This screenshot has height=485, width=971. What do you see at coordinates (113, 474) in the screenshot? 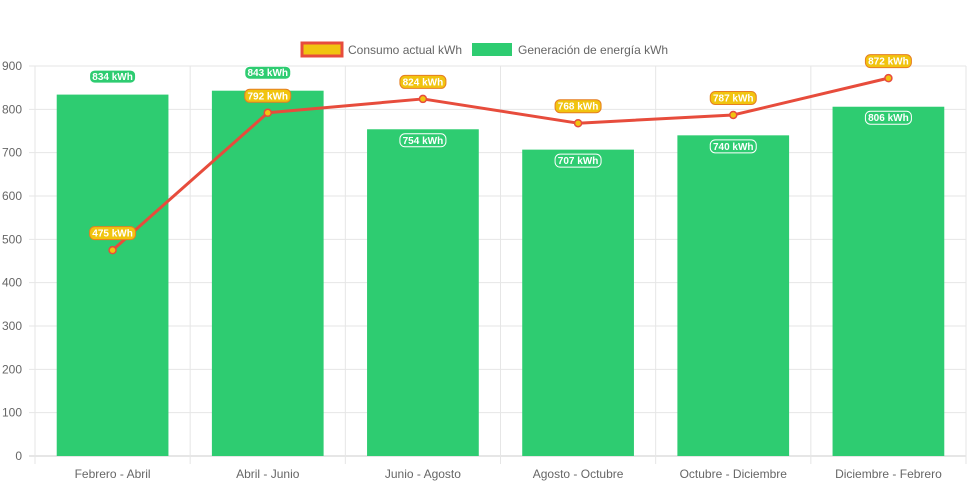
I see `x-tick-label: Febrero - Abril` at bounding box center [113, 474].